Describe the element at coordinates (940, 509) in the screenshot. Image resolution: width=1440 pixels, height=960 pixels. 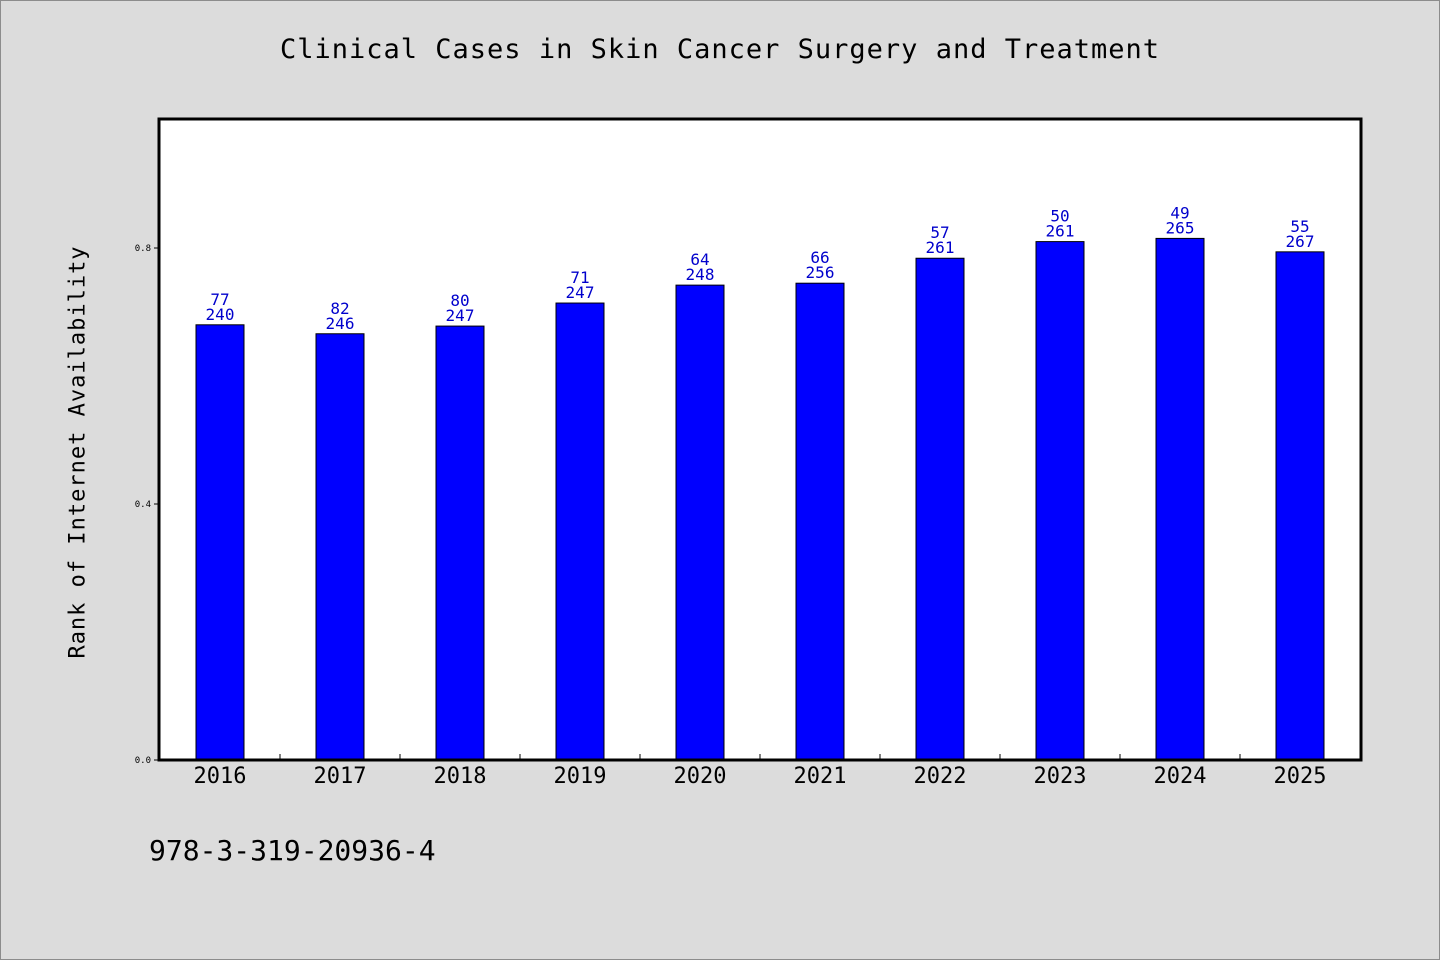
I see `bar-2022` at that location.